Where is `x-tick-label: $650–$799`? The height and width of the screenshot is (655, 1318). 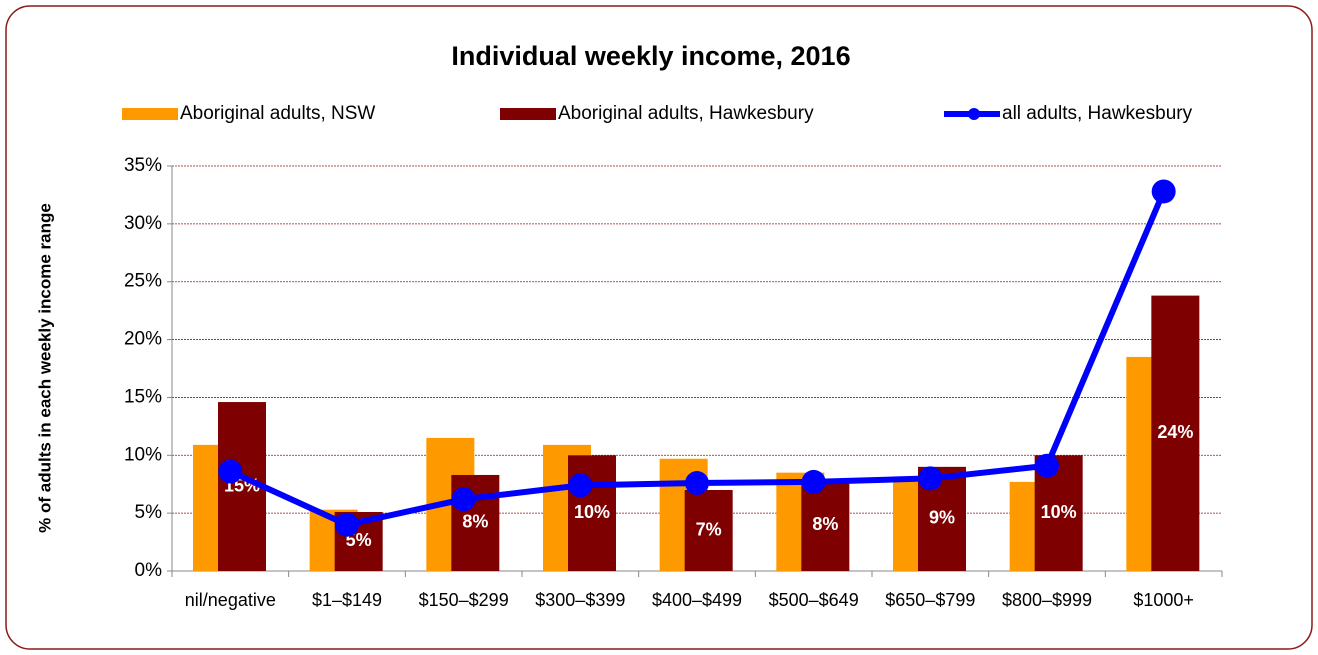
x-tick-label: $650–$799 is located at coordinates (930, 600).